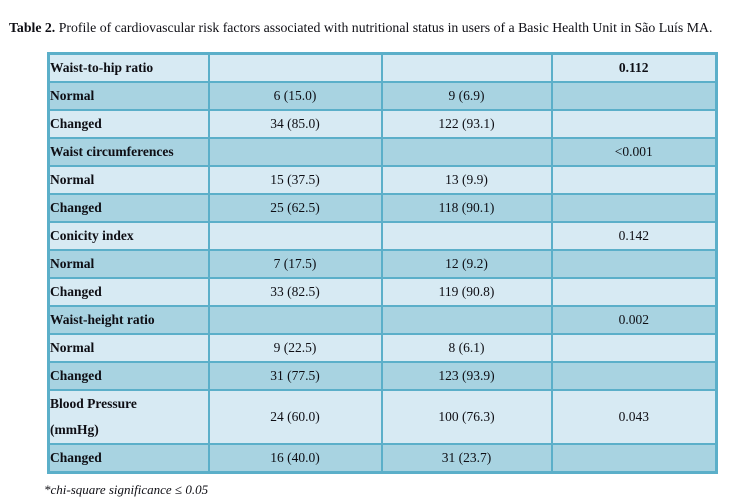 Image resolution: width=751 pixels, height=499 pixels. What do you see at coordinates (128, 320) in the screenshot?
I see `row-label-cell: Waist-height ratio` at bounding box center [128, 320].